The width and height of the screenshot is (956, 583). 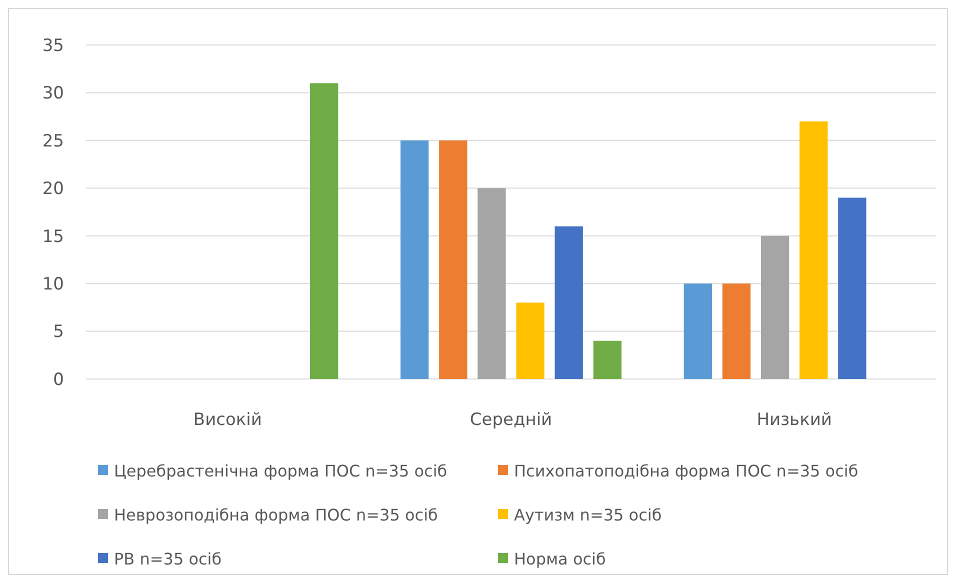 I want to click on legend-label: Аутизм n=35 осіб, so click(x=588, y=515).